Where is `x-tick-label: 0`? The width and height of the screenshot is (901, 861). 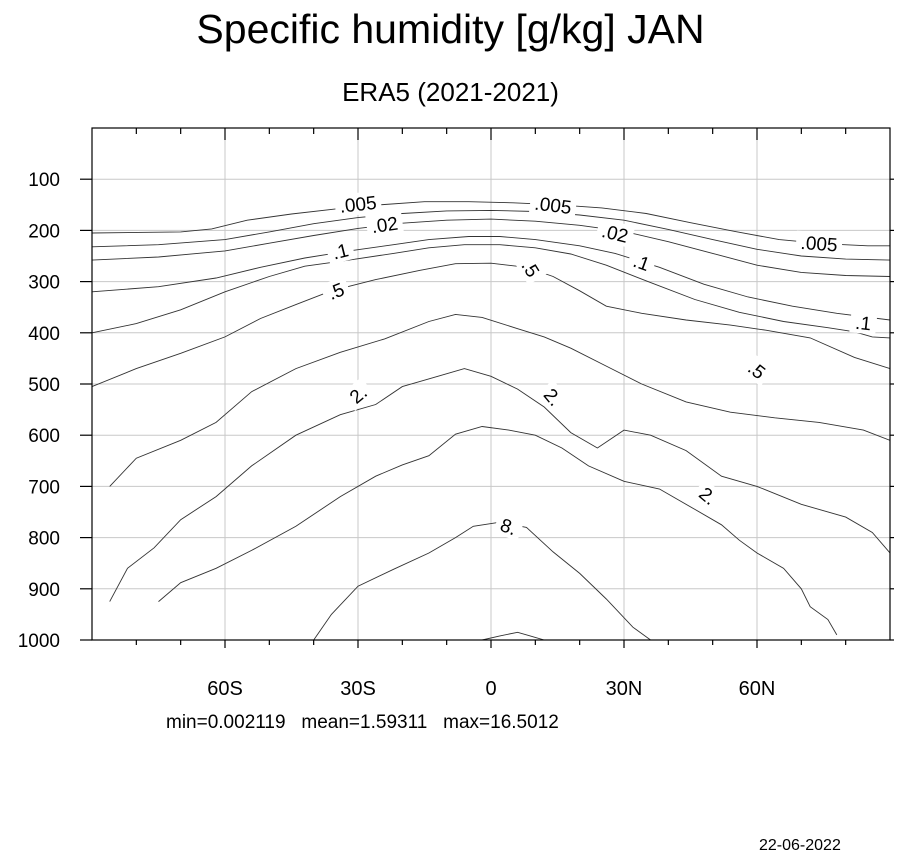
x-tick-label: 0 is located at coordinates (490, 689).